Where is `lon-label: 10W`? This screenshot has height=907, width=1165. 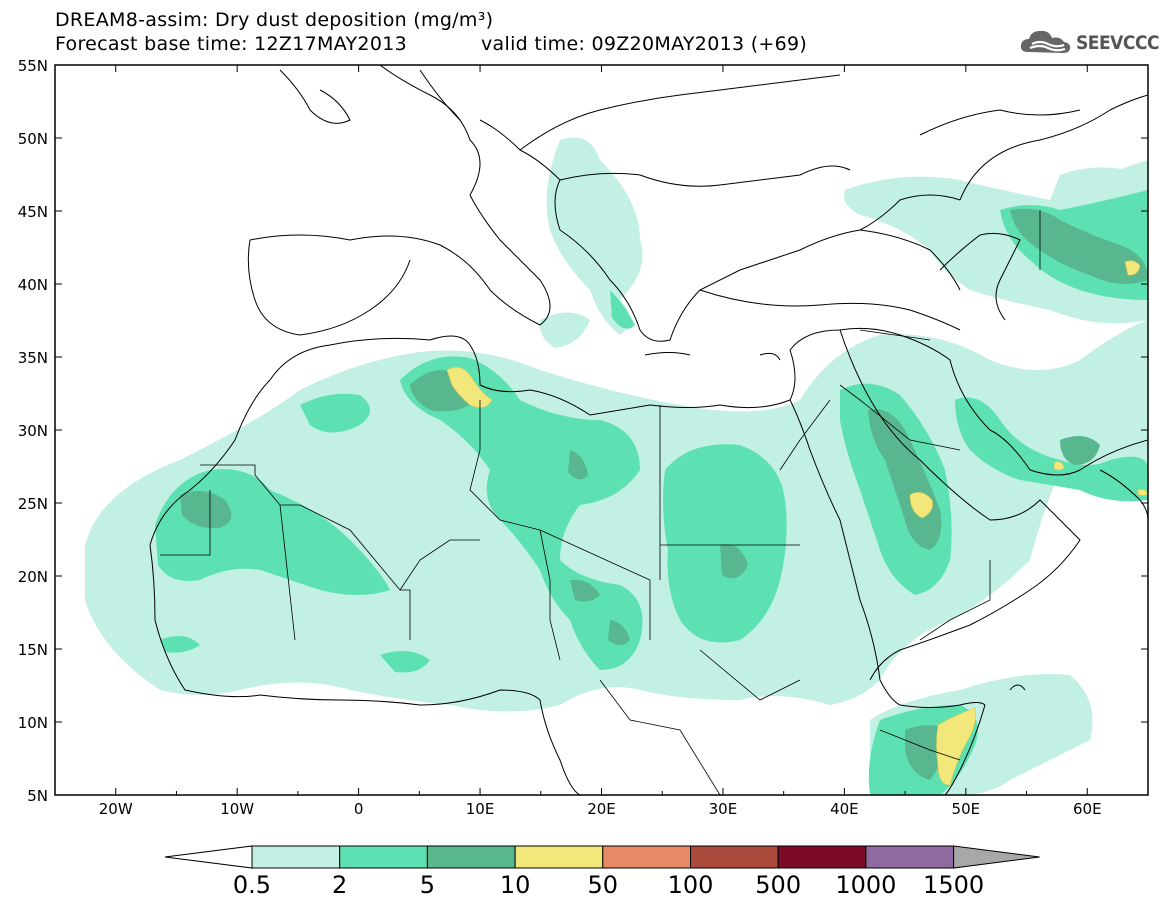 lon-label: 10W is located at coordinates (237, 809).